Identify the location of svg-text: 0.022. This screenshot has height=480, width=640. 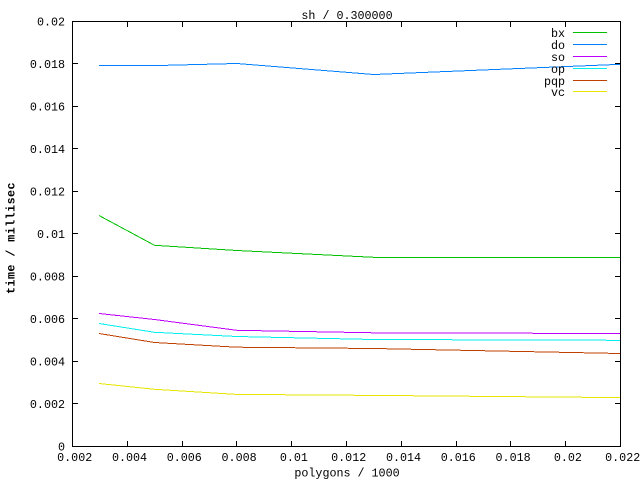
(622, 458).